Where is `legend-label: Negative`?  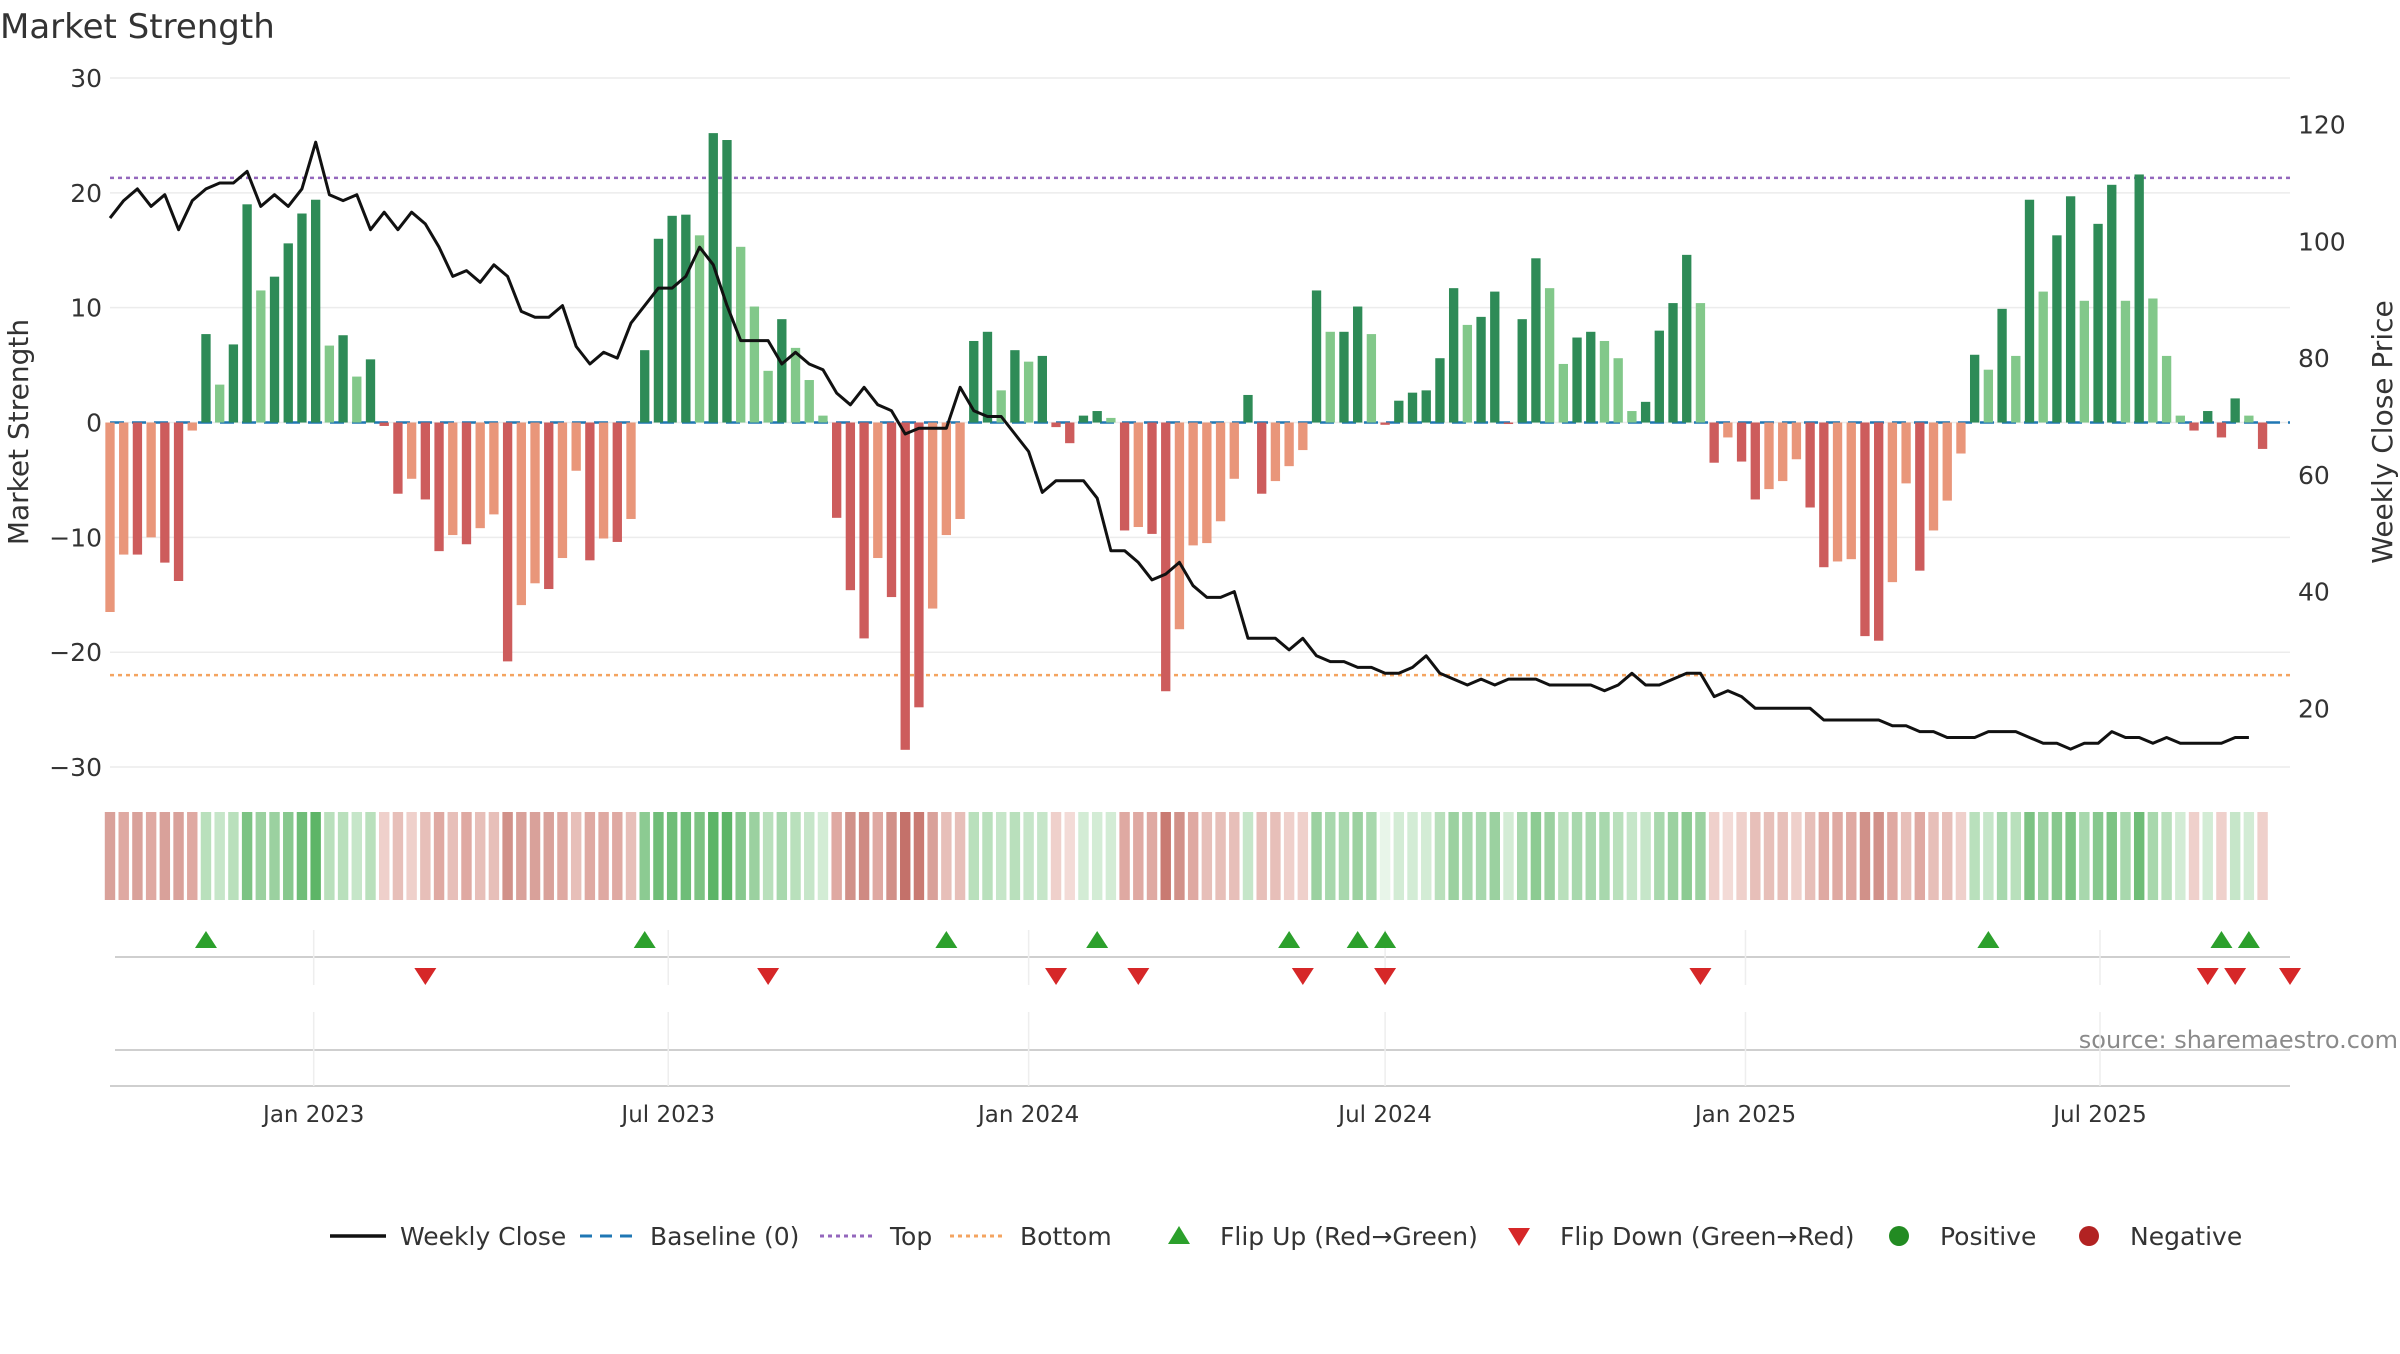
legend-label: Negative is located at coordinates (2186, 1236).